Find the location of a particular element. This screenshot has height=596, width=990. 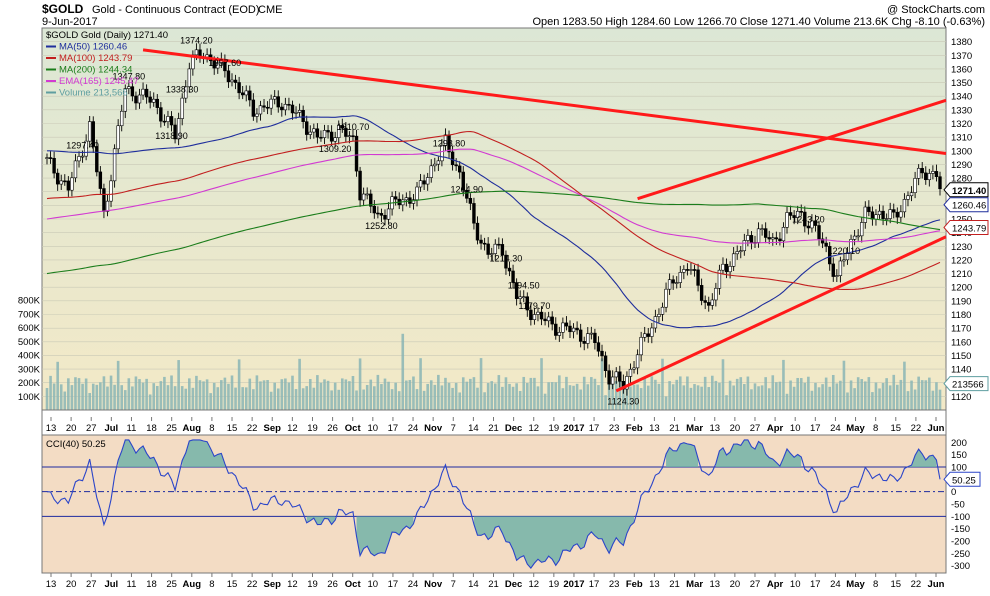

date-tick-label: 22 is located at coordinates (916, 428).